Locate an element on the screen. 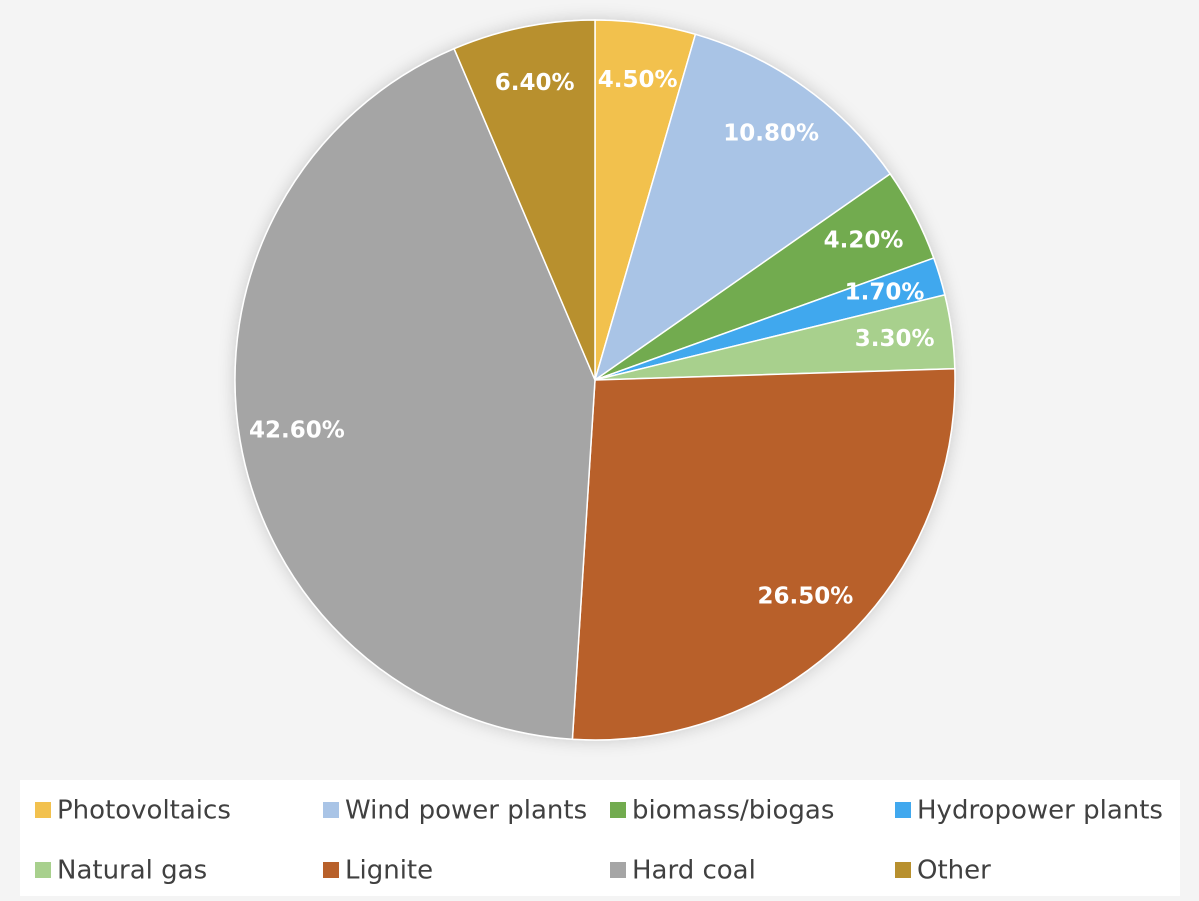 The height and width of the screenshot is (901, 1199). legend-label: Wind power plants is located at coordinates (466, 811).